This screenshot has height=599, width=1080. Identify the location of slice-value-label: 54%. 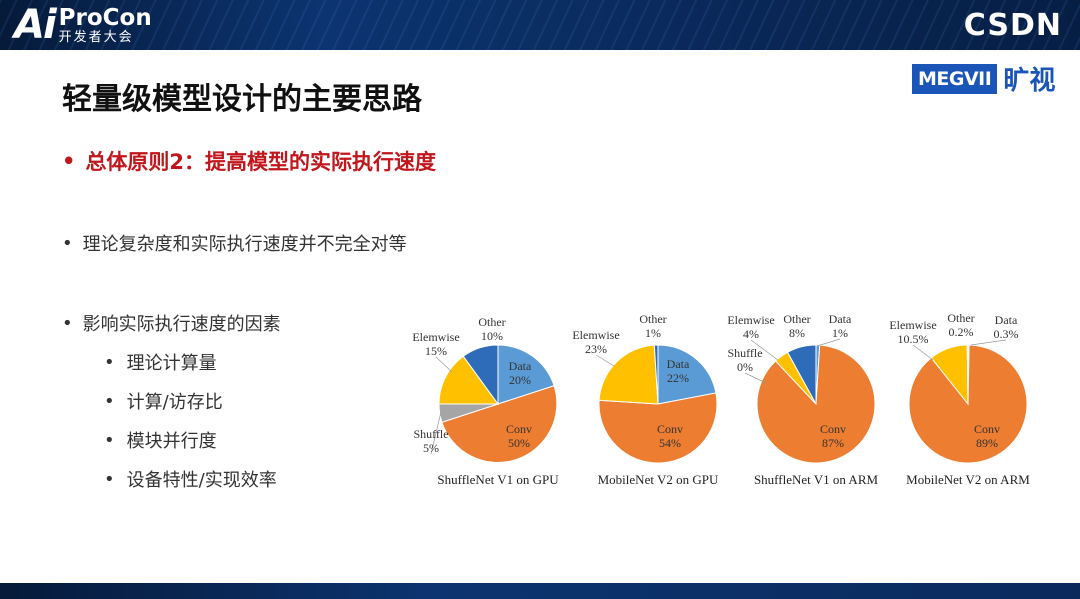
(670, 443).